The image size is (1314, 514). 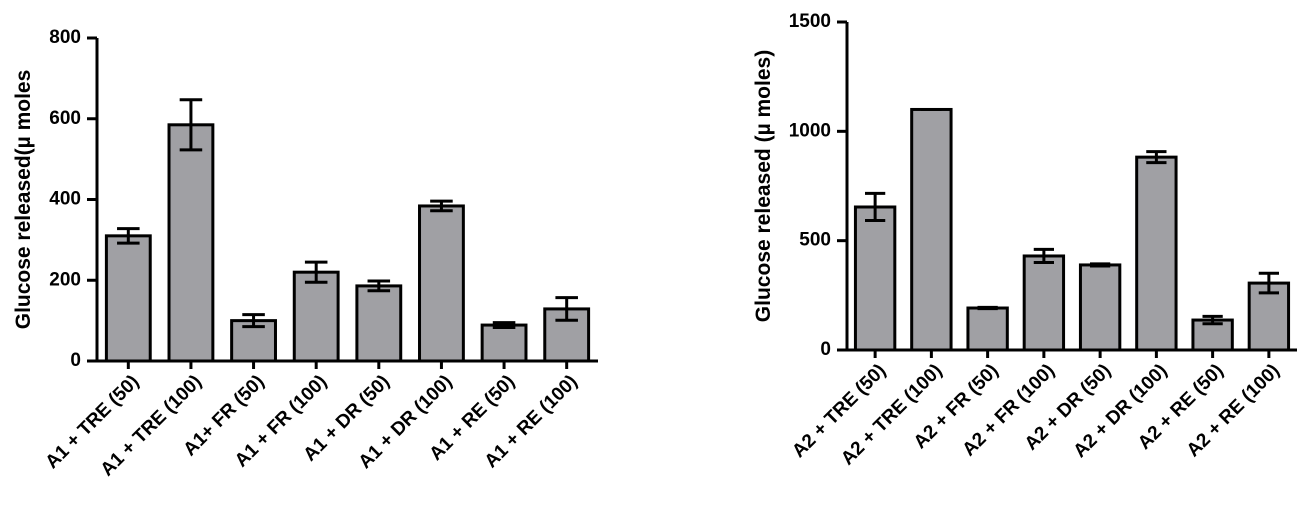 I want to click on y-tick-label: 1000, so click(x=810, y=130).